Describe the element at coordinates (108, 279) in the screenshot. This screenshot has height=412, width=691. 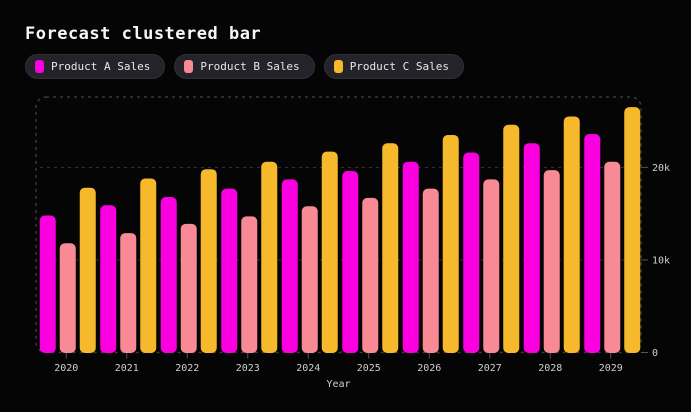
I see `bar-product-a-sales-2021` at that location.